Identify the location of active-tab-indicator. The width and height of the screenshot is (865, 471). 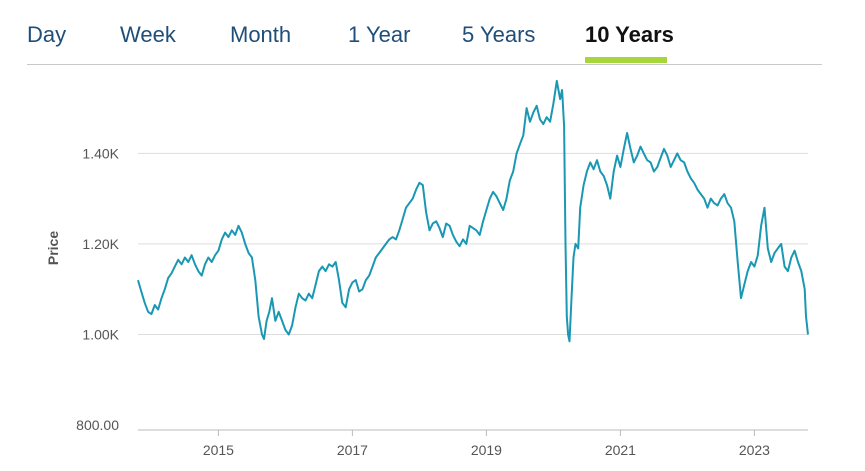
(626, 60).